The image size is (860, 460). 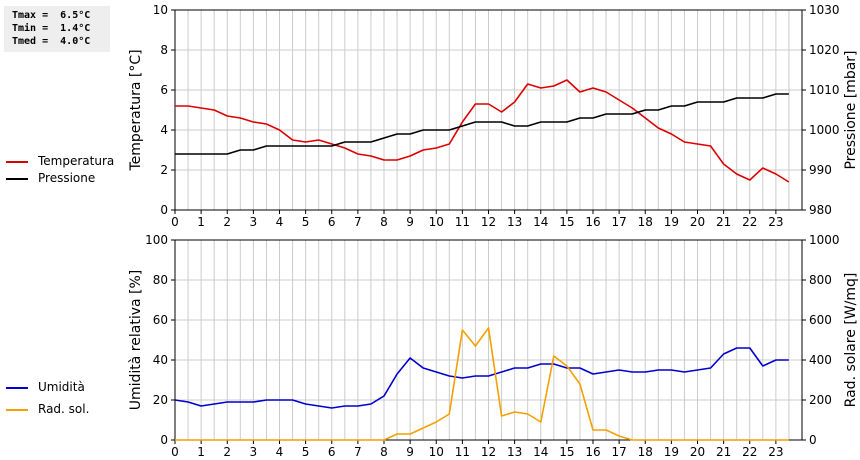 What do you see at coordinates (136, 110) in the screenshot?
I see `y-axis-title-left-top: Temperatura [°C]` at bounding box center [136, 110].